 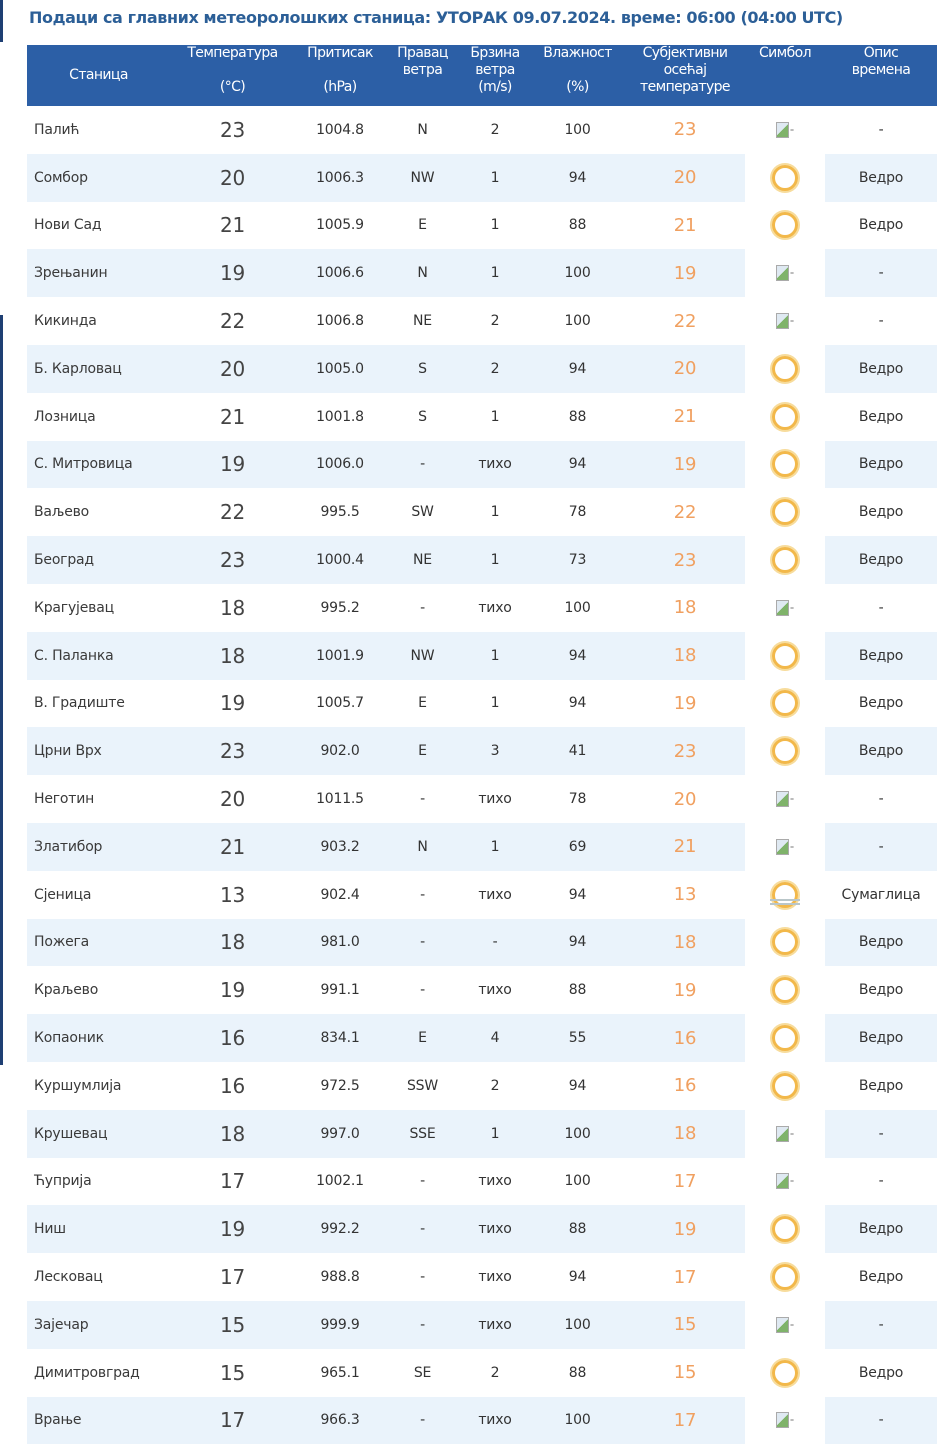 I want to click on cell-feels-like: 20, so click(x=685, y=177).